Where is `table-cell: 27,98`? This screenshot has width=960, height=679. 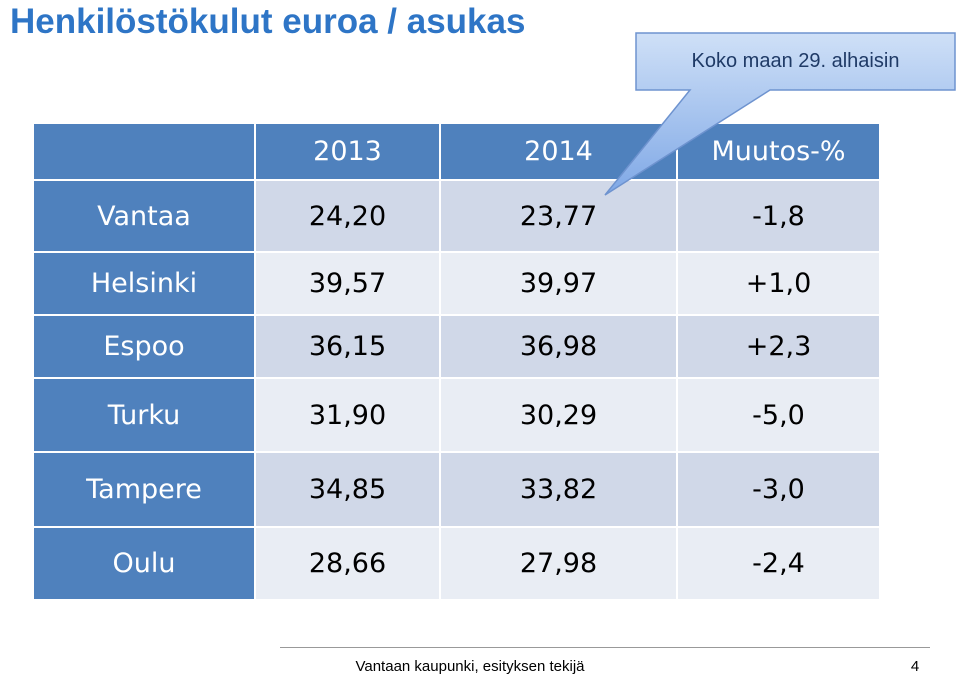
table-cell: 27,98 is located at coordinates (558, 563).